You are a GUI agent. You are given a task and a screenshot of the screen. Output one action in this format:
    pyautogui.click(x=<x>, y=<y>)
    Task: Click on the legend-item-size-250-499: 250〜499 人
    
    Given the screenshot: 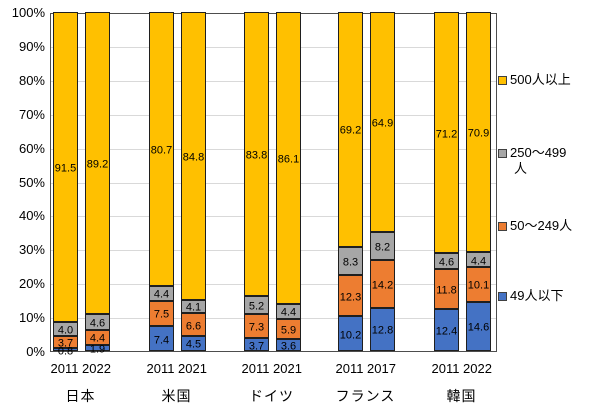 What is the action you would take?
    pyautogui.click(x=532, y=161)
    